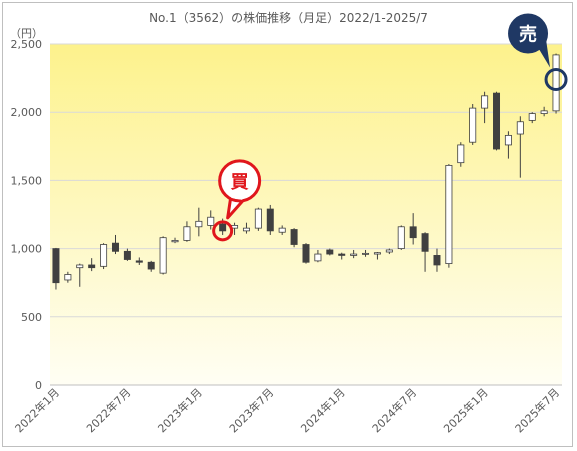  I want to click on x-tick-label: 2022年1月, so click(37, 410).